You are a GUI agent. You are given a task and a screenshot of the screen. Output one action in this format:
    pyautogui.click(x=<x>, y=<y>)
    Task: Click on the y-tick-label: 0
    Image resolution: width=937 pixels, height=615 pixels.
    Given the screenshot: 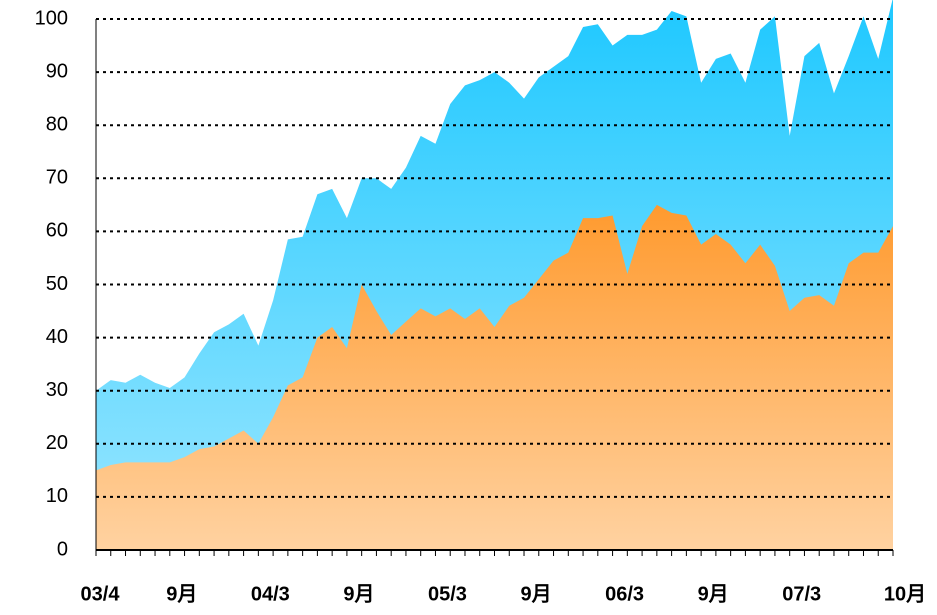 What is the action you would take?
    pyautogui.click(x=62, y=549)
    